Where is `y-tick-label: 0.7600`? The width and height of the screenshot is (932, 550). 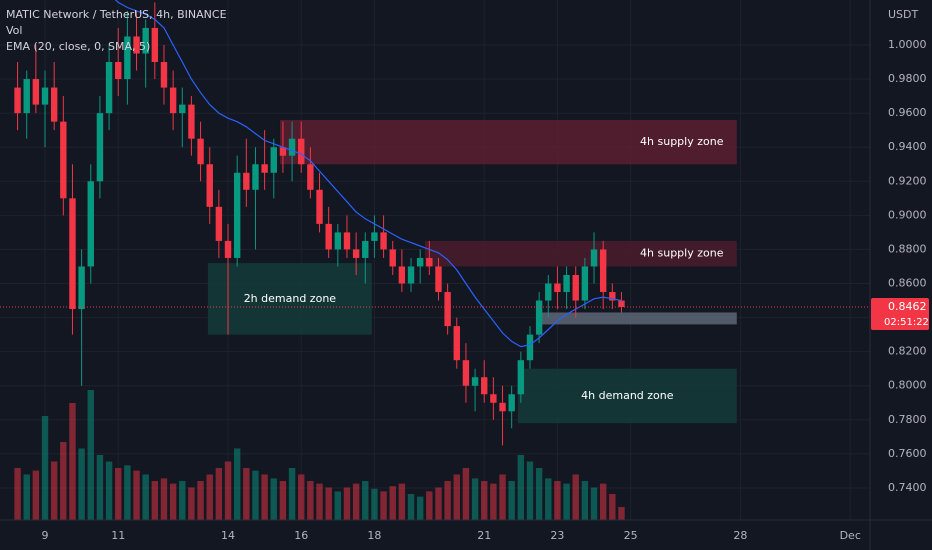
y-tick-label: 0.7600 is located at coordinates (907, 453).